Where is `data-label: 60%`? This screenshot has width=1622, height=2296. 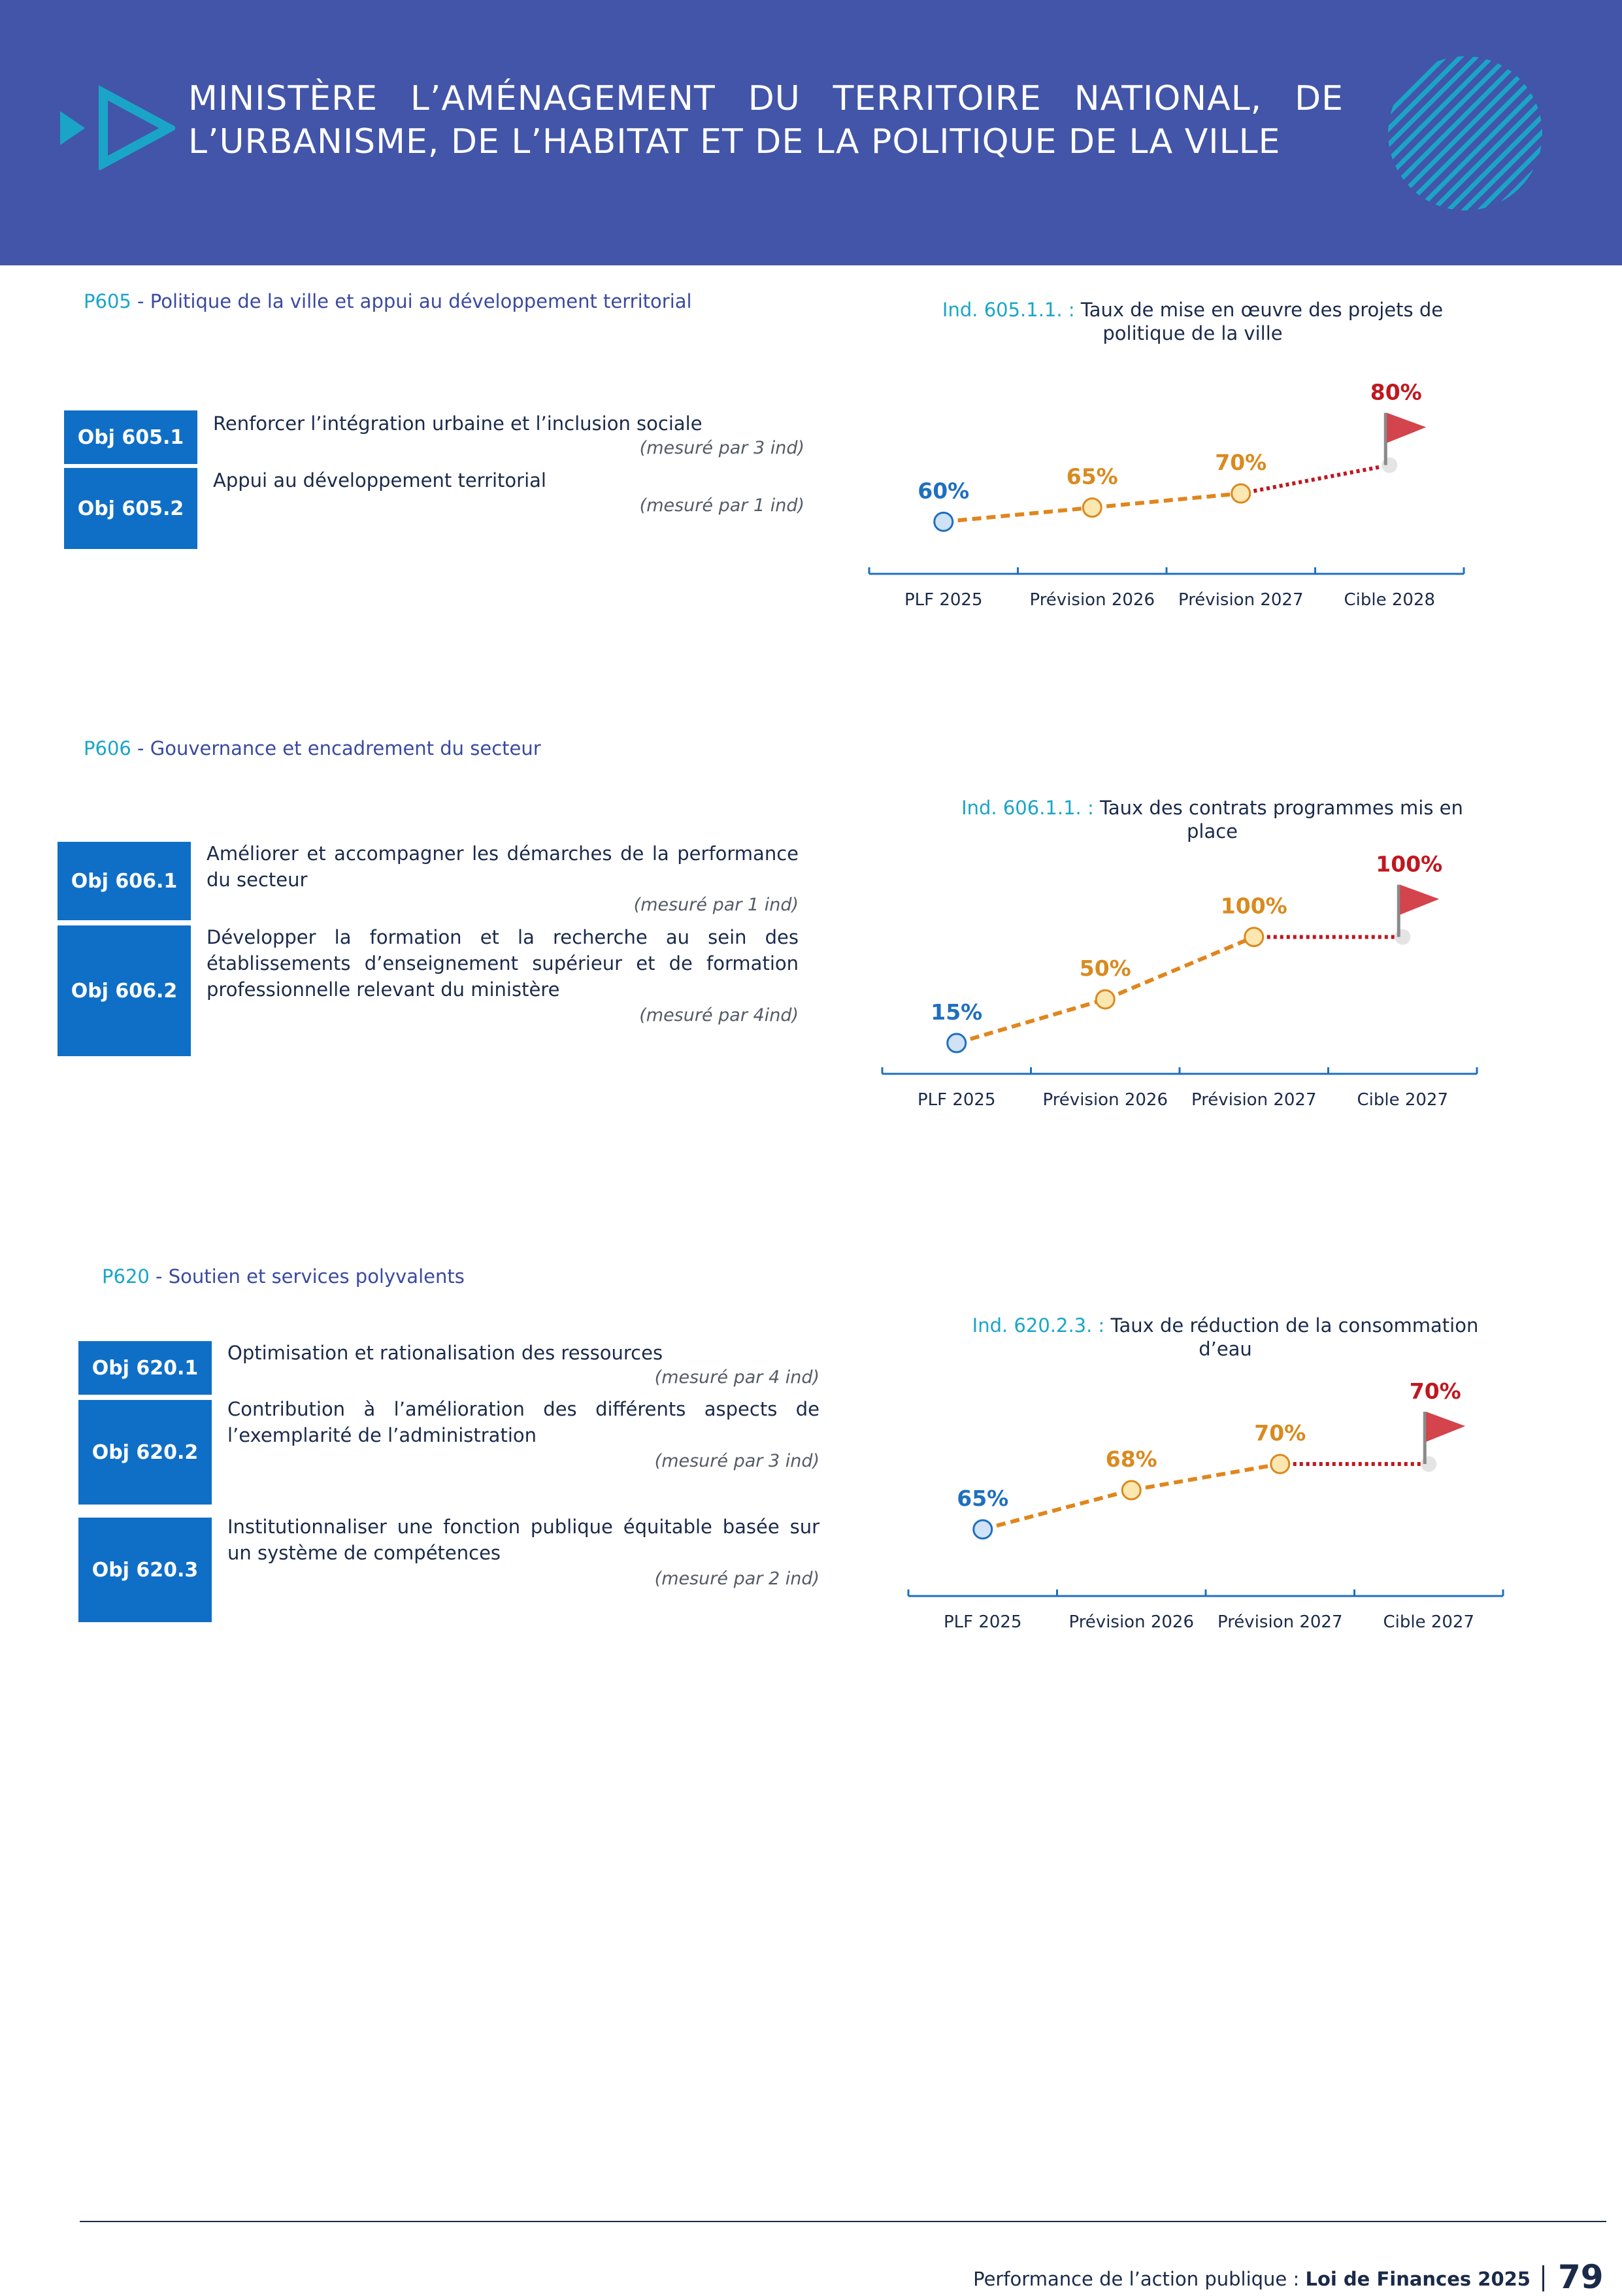
data-label: 60% is located at coordinates (943, 490).